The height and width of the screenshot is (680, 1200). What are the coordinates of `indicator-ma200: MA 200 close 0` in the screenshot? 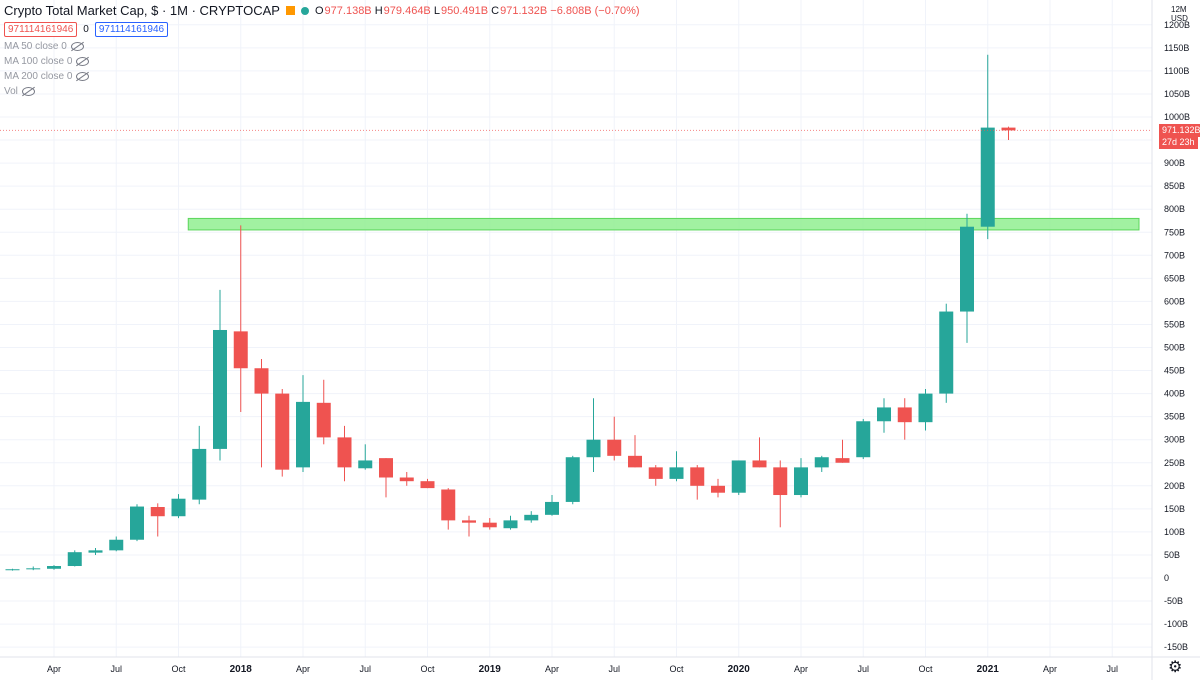 It's located at (47, 76).